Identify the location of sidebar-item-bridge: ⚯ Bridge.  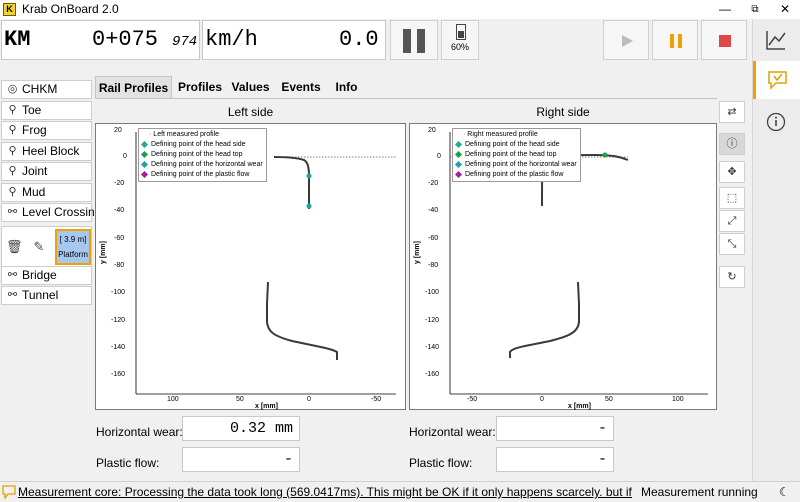
(46, 275).